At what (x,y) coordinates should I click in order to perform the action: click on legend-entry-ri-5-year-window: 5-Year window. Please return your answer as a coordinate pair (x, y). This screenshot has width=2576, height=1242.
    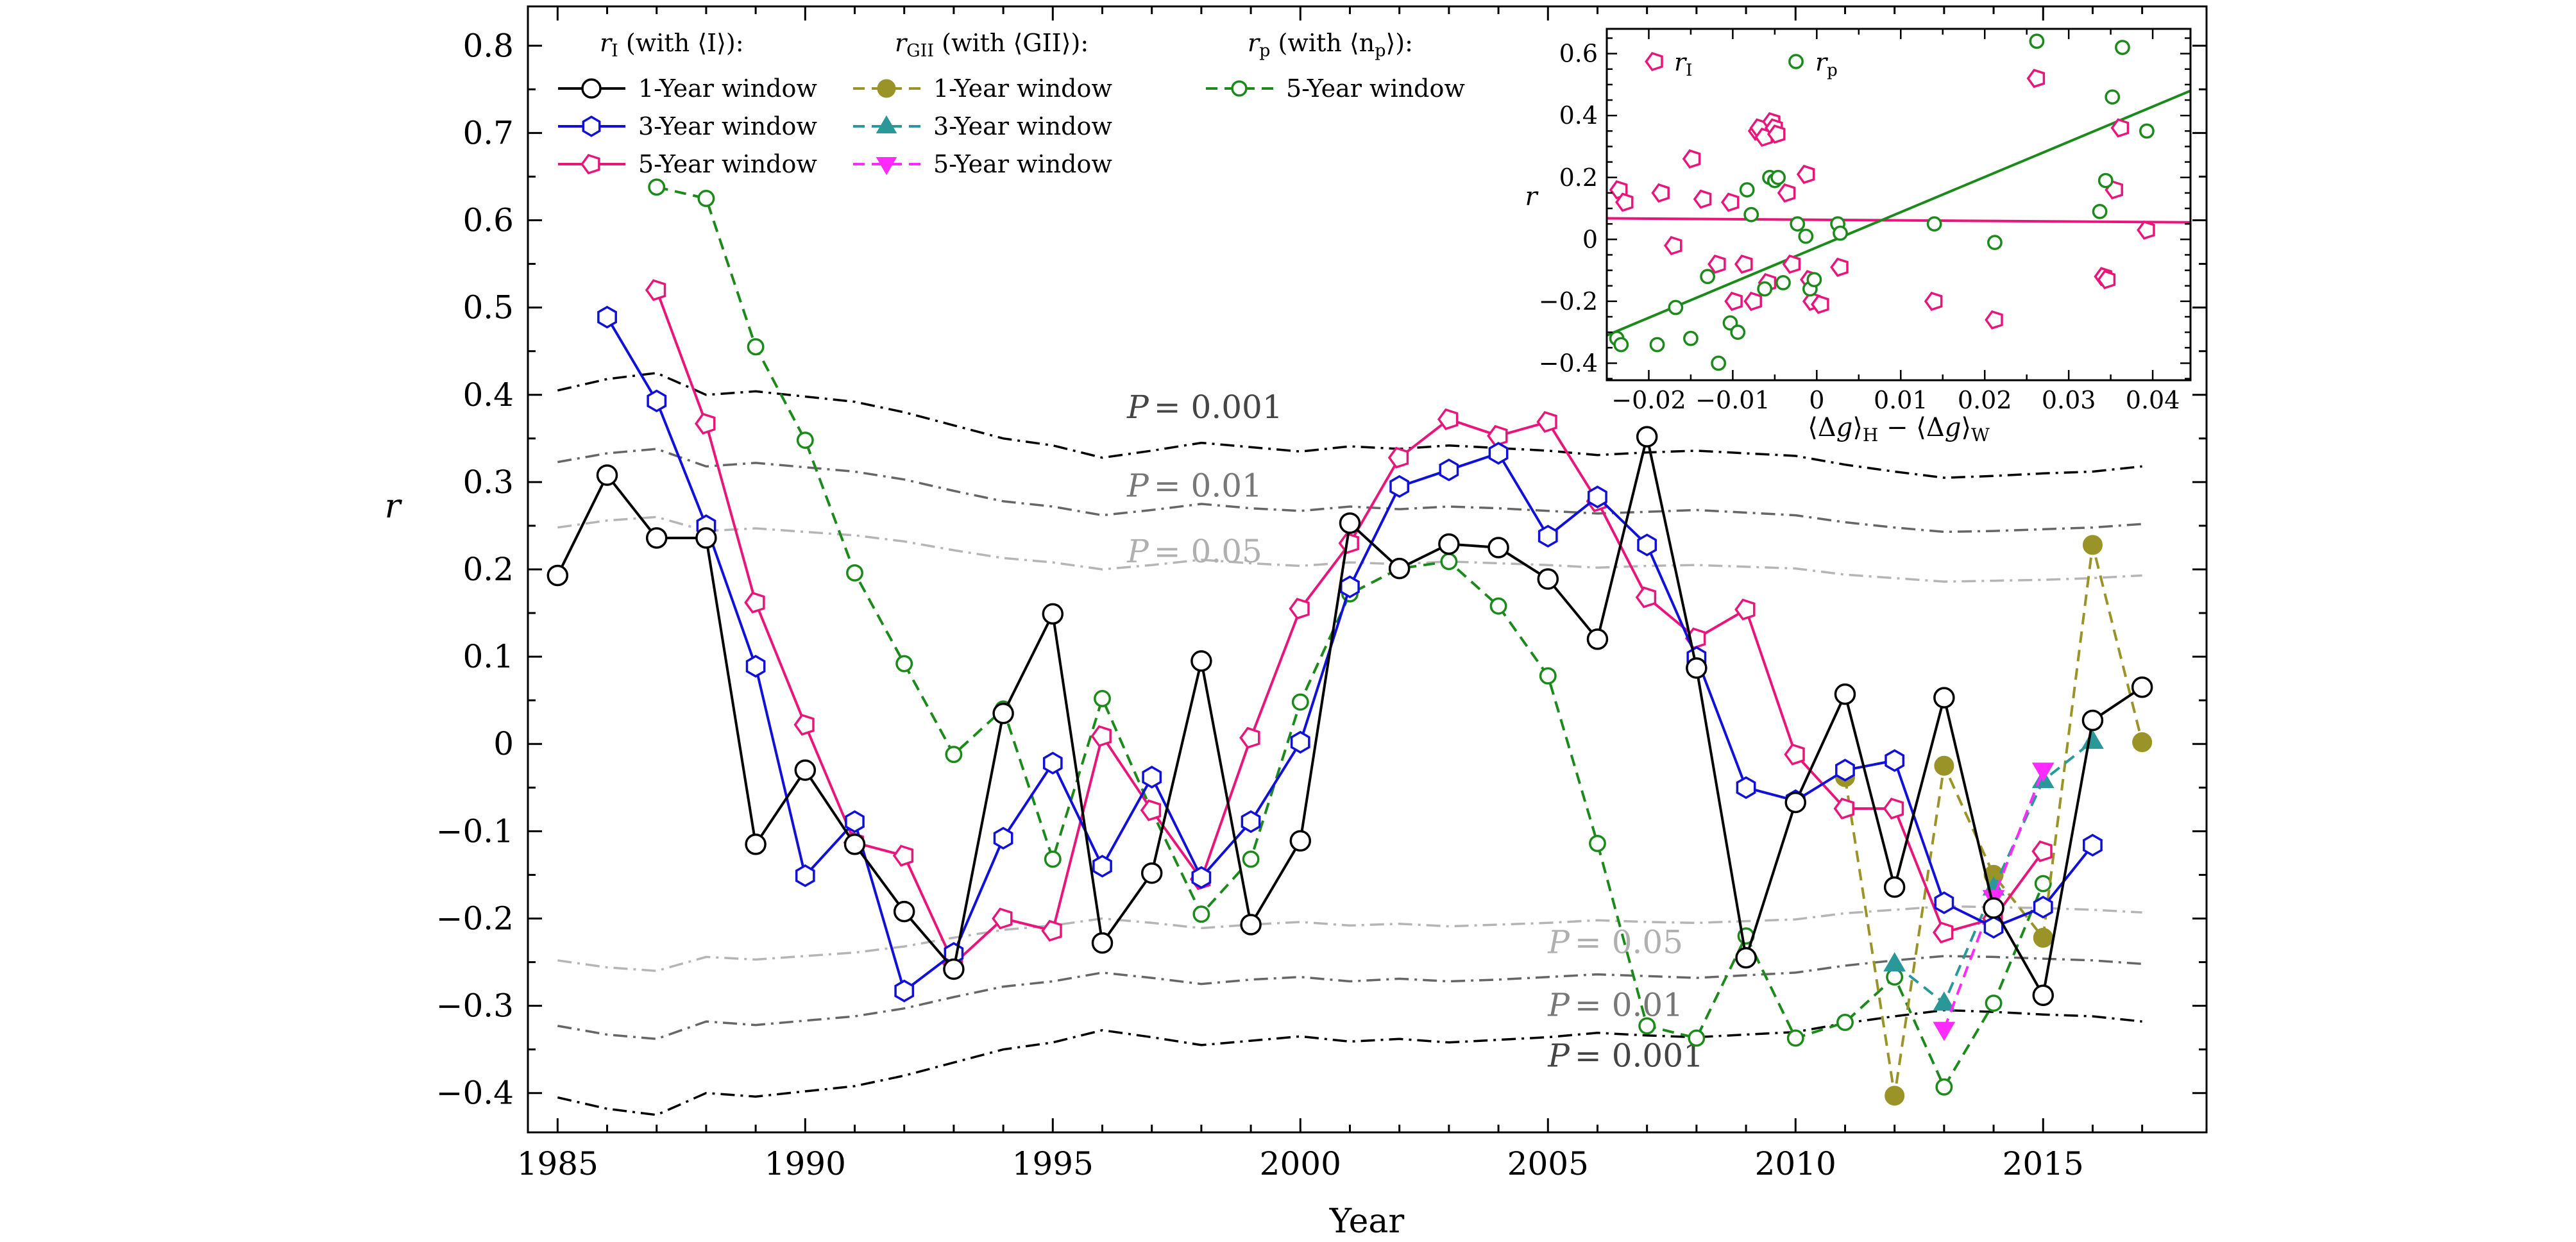
    Looking at the image, I should click on (687, 164).